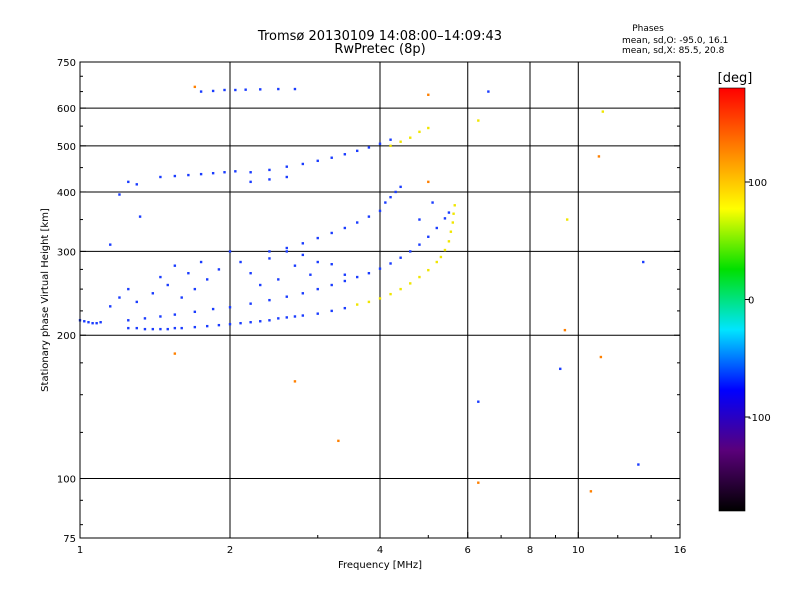 This screenshot has height=604, width=800. I want to click on colorbar-tick-label: 0, so click(751, 301).